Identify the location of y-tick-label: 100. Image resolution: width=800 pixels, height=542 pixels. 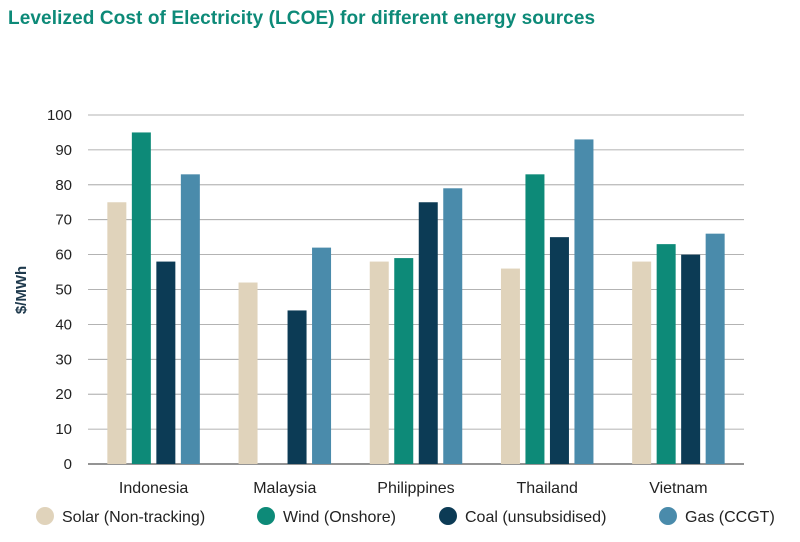
(59, 115).